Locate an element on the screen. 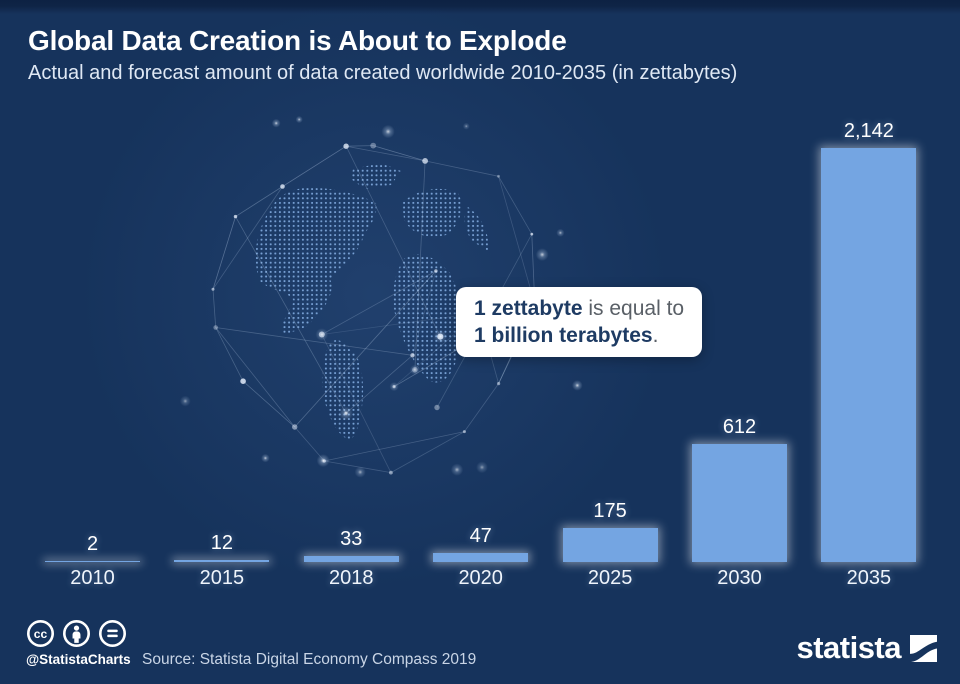 The height and width of the screenshot is (684, 960). attribution-icon is located at coordinates (76, 633).